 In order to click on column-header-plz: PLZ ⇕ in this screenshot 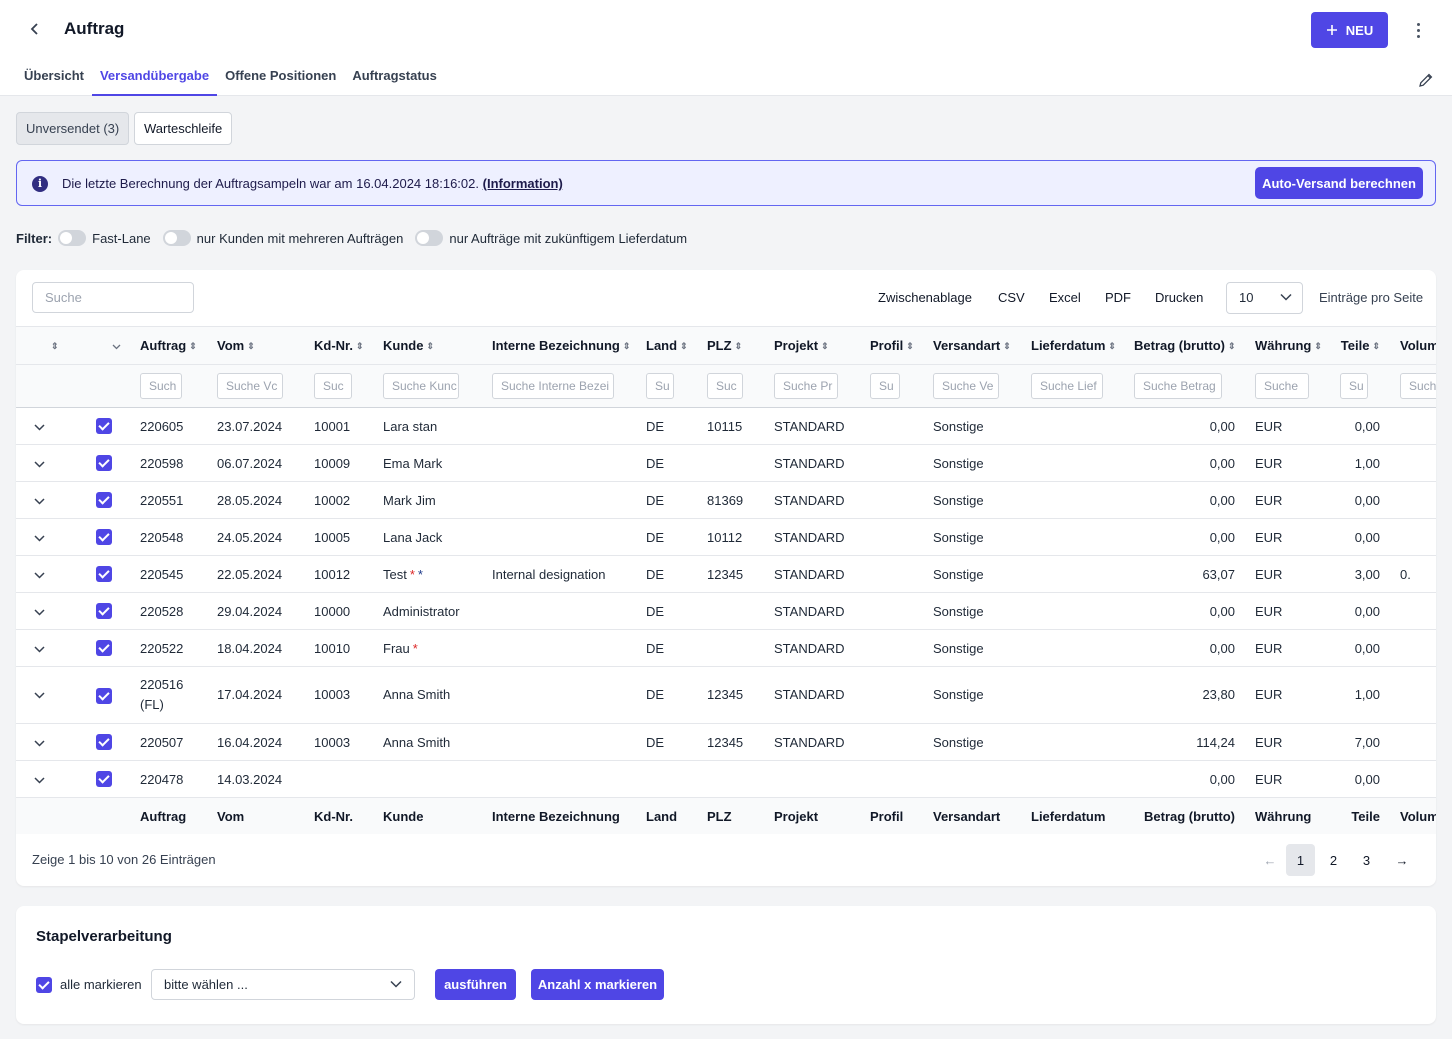, I will do `click(728, 345)`.